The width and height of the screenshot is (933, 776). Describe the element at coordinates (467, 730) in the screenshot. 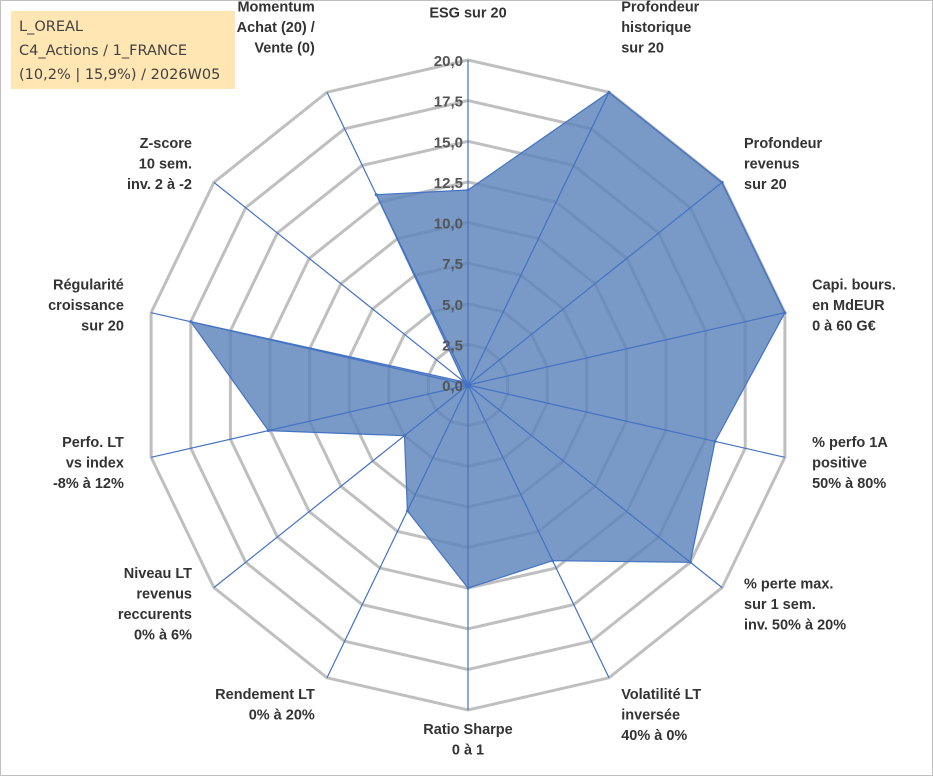

I see `axis-label-line: Ratio Sharpe` at that location.